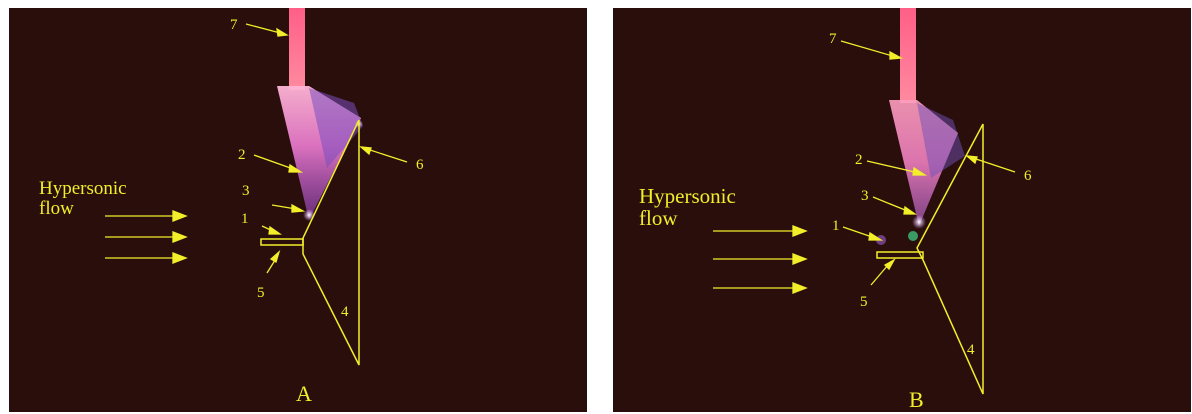 The width and height of the screenshot is (1192, 414). I want to click on panel-caption: B, so click(916, 399).